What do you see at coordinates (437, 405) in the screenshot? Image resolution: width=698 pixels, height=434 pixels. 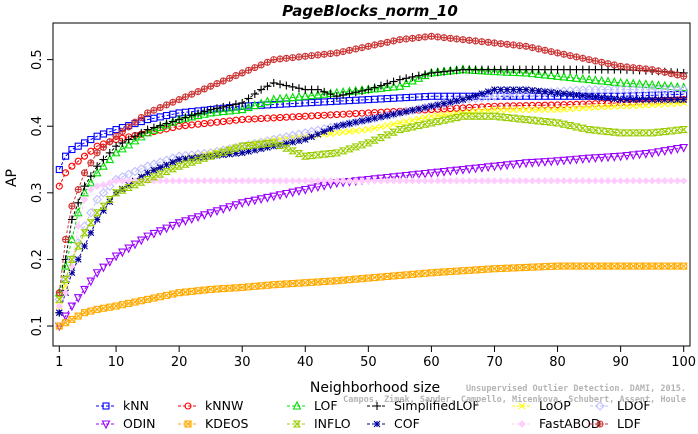 I see `legend-label: SimplifiedLOF` at bounding box center [437, 405].